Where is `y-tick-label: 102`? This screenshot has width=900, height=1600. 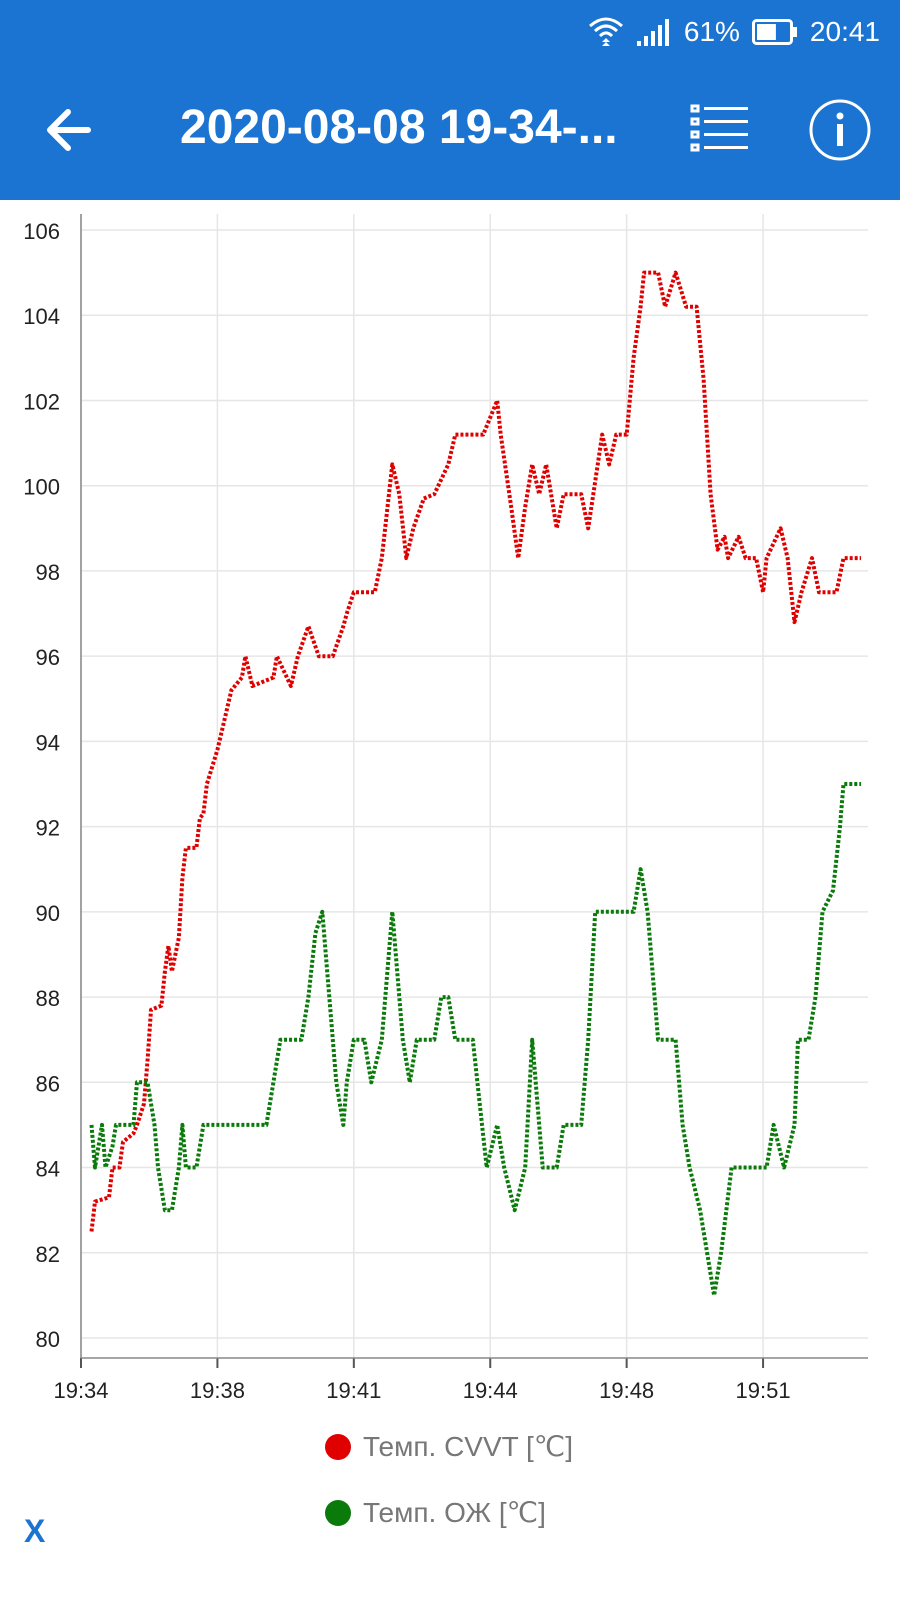 y-tick-label: 102 is located at coordinates (41, 401).